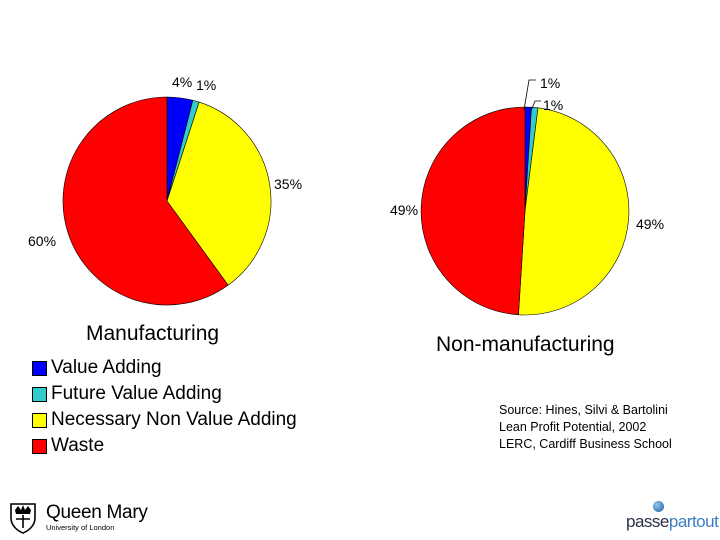 The width and height of the screenshot is (720, 540). I want to click on legend-swatch-future-value-adding, so click(39, 394).